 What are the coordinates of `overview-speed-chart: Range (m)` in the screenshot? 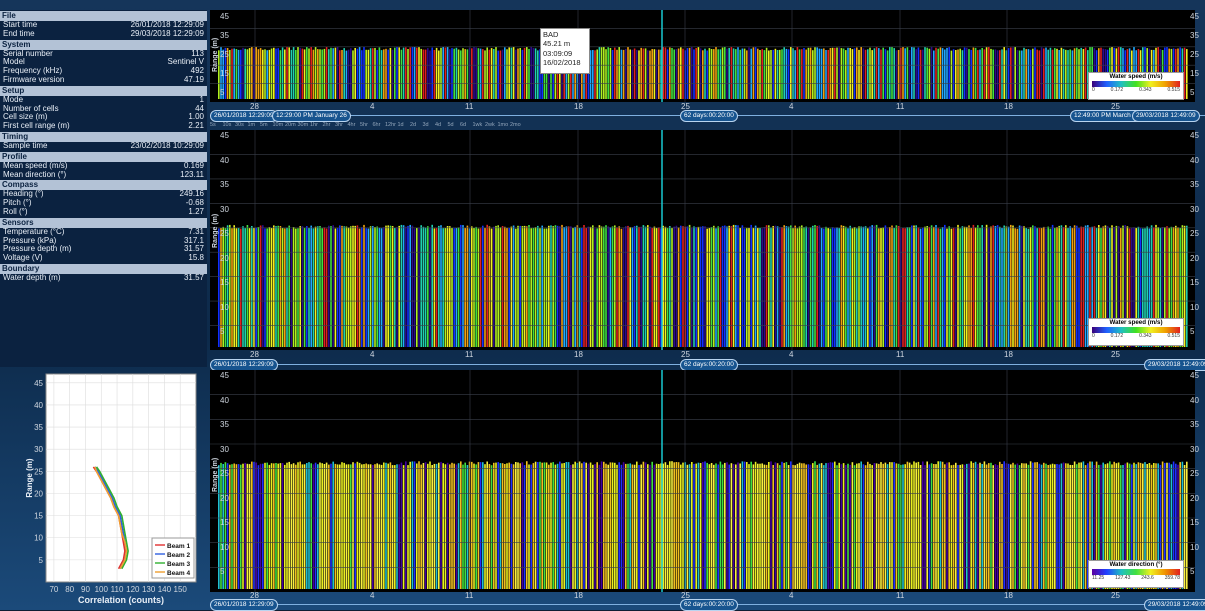 It's located at (702, 56).